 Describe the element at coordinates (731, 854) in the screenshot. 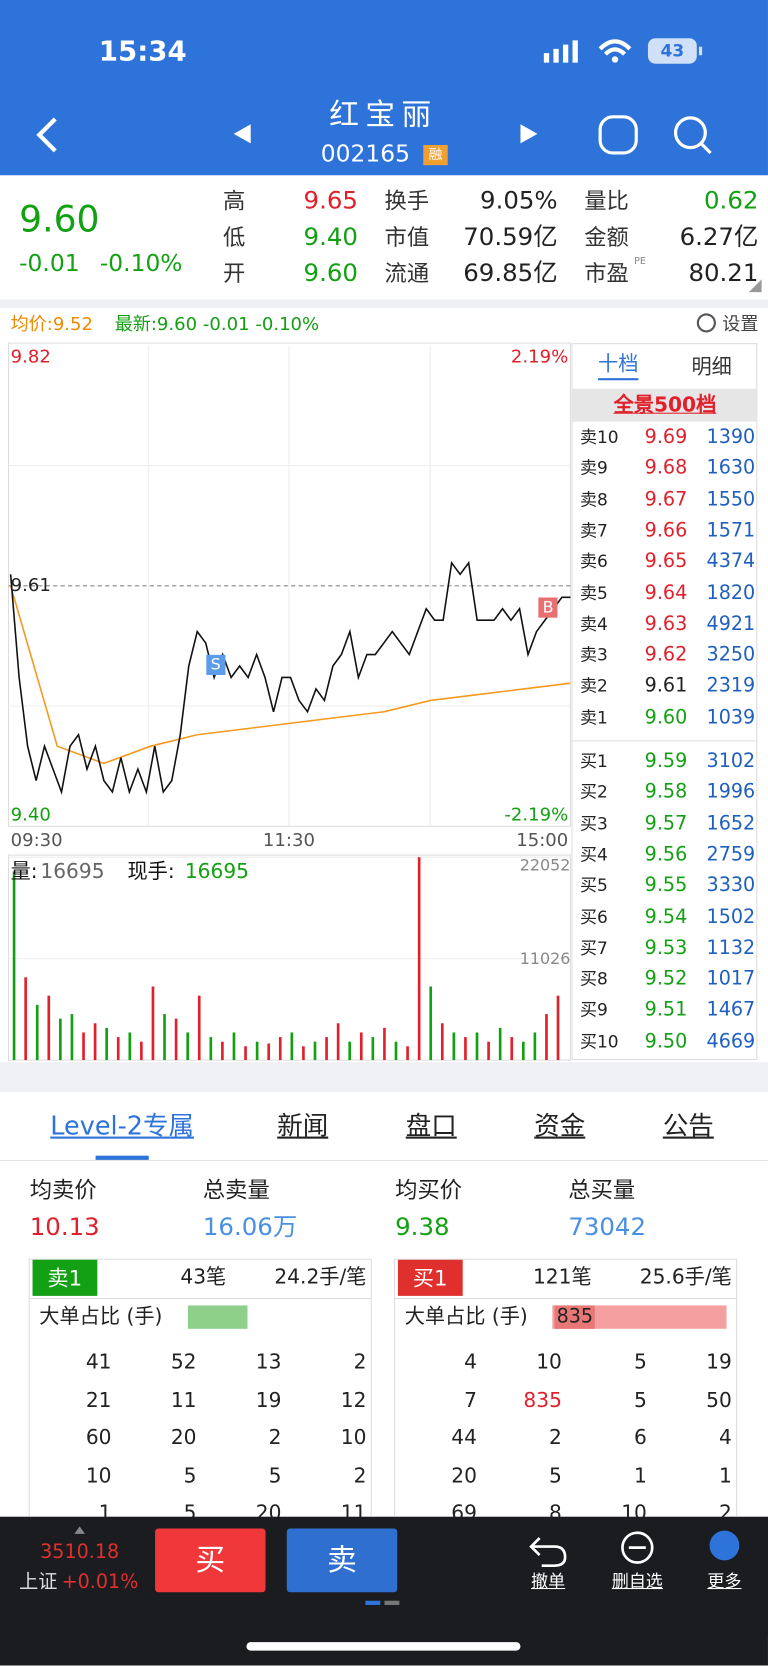

I see `level-volume: 2759` at that location.